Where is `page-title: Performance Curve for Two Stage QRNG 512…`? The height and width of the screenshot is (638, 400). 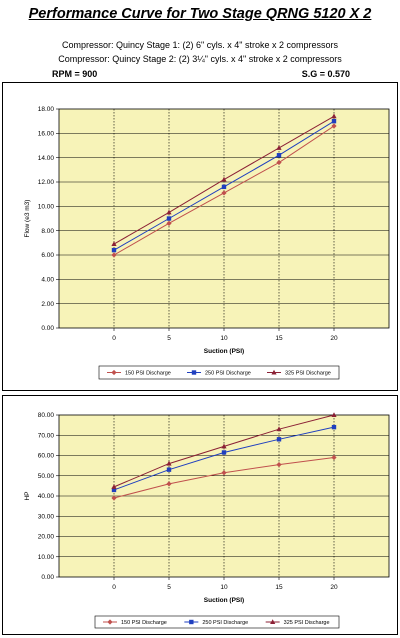
page-title: Performance Curve for Two Stage QRNG 512… is located at coordinates (200, 14).